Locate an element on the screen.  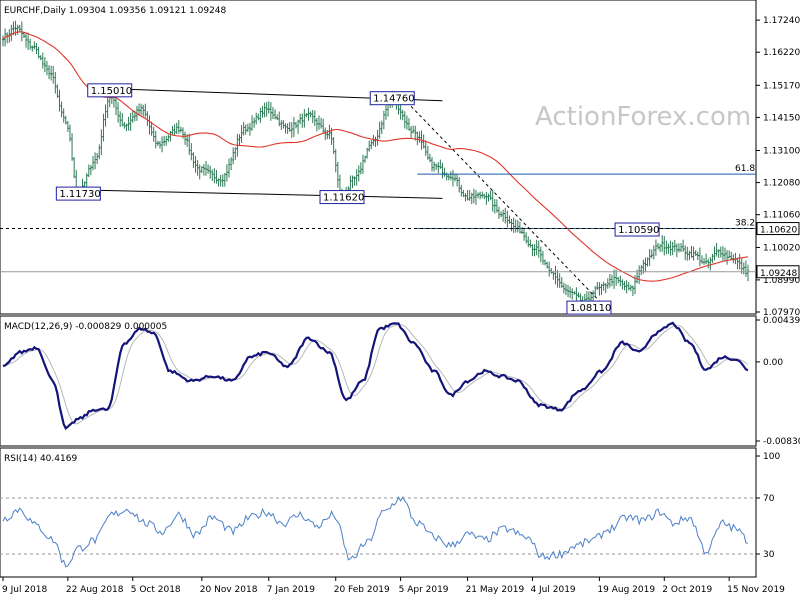
macd-y-tick-label: 0.00 is located at coordinates (773, 363).